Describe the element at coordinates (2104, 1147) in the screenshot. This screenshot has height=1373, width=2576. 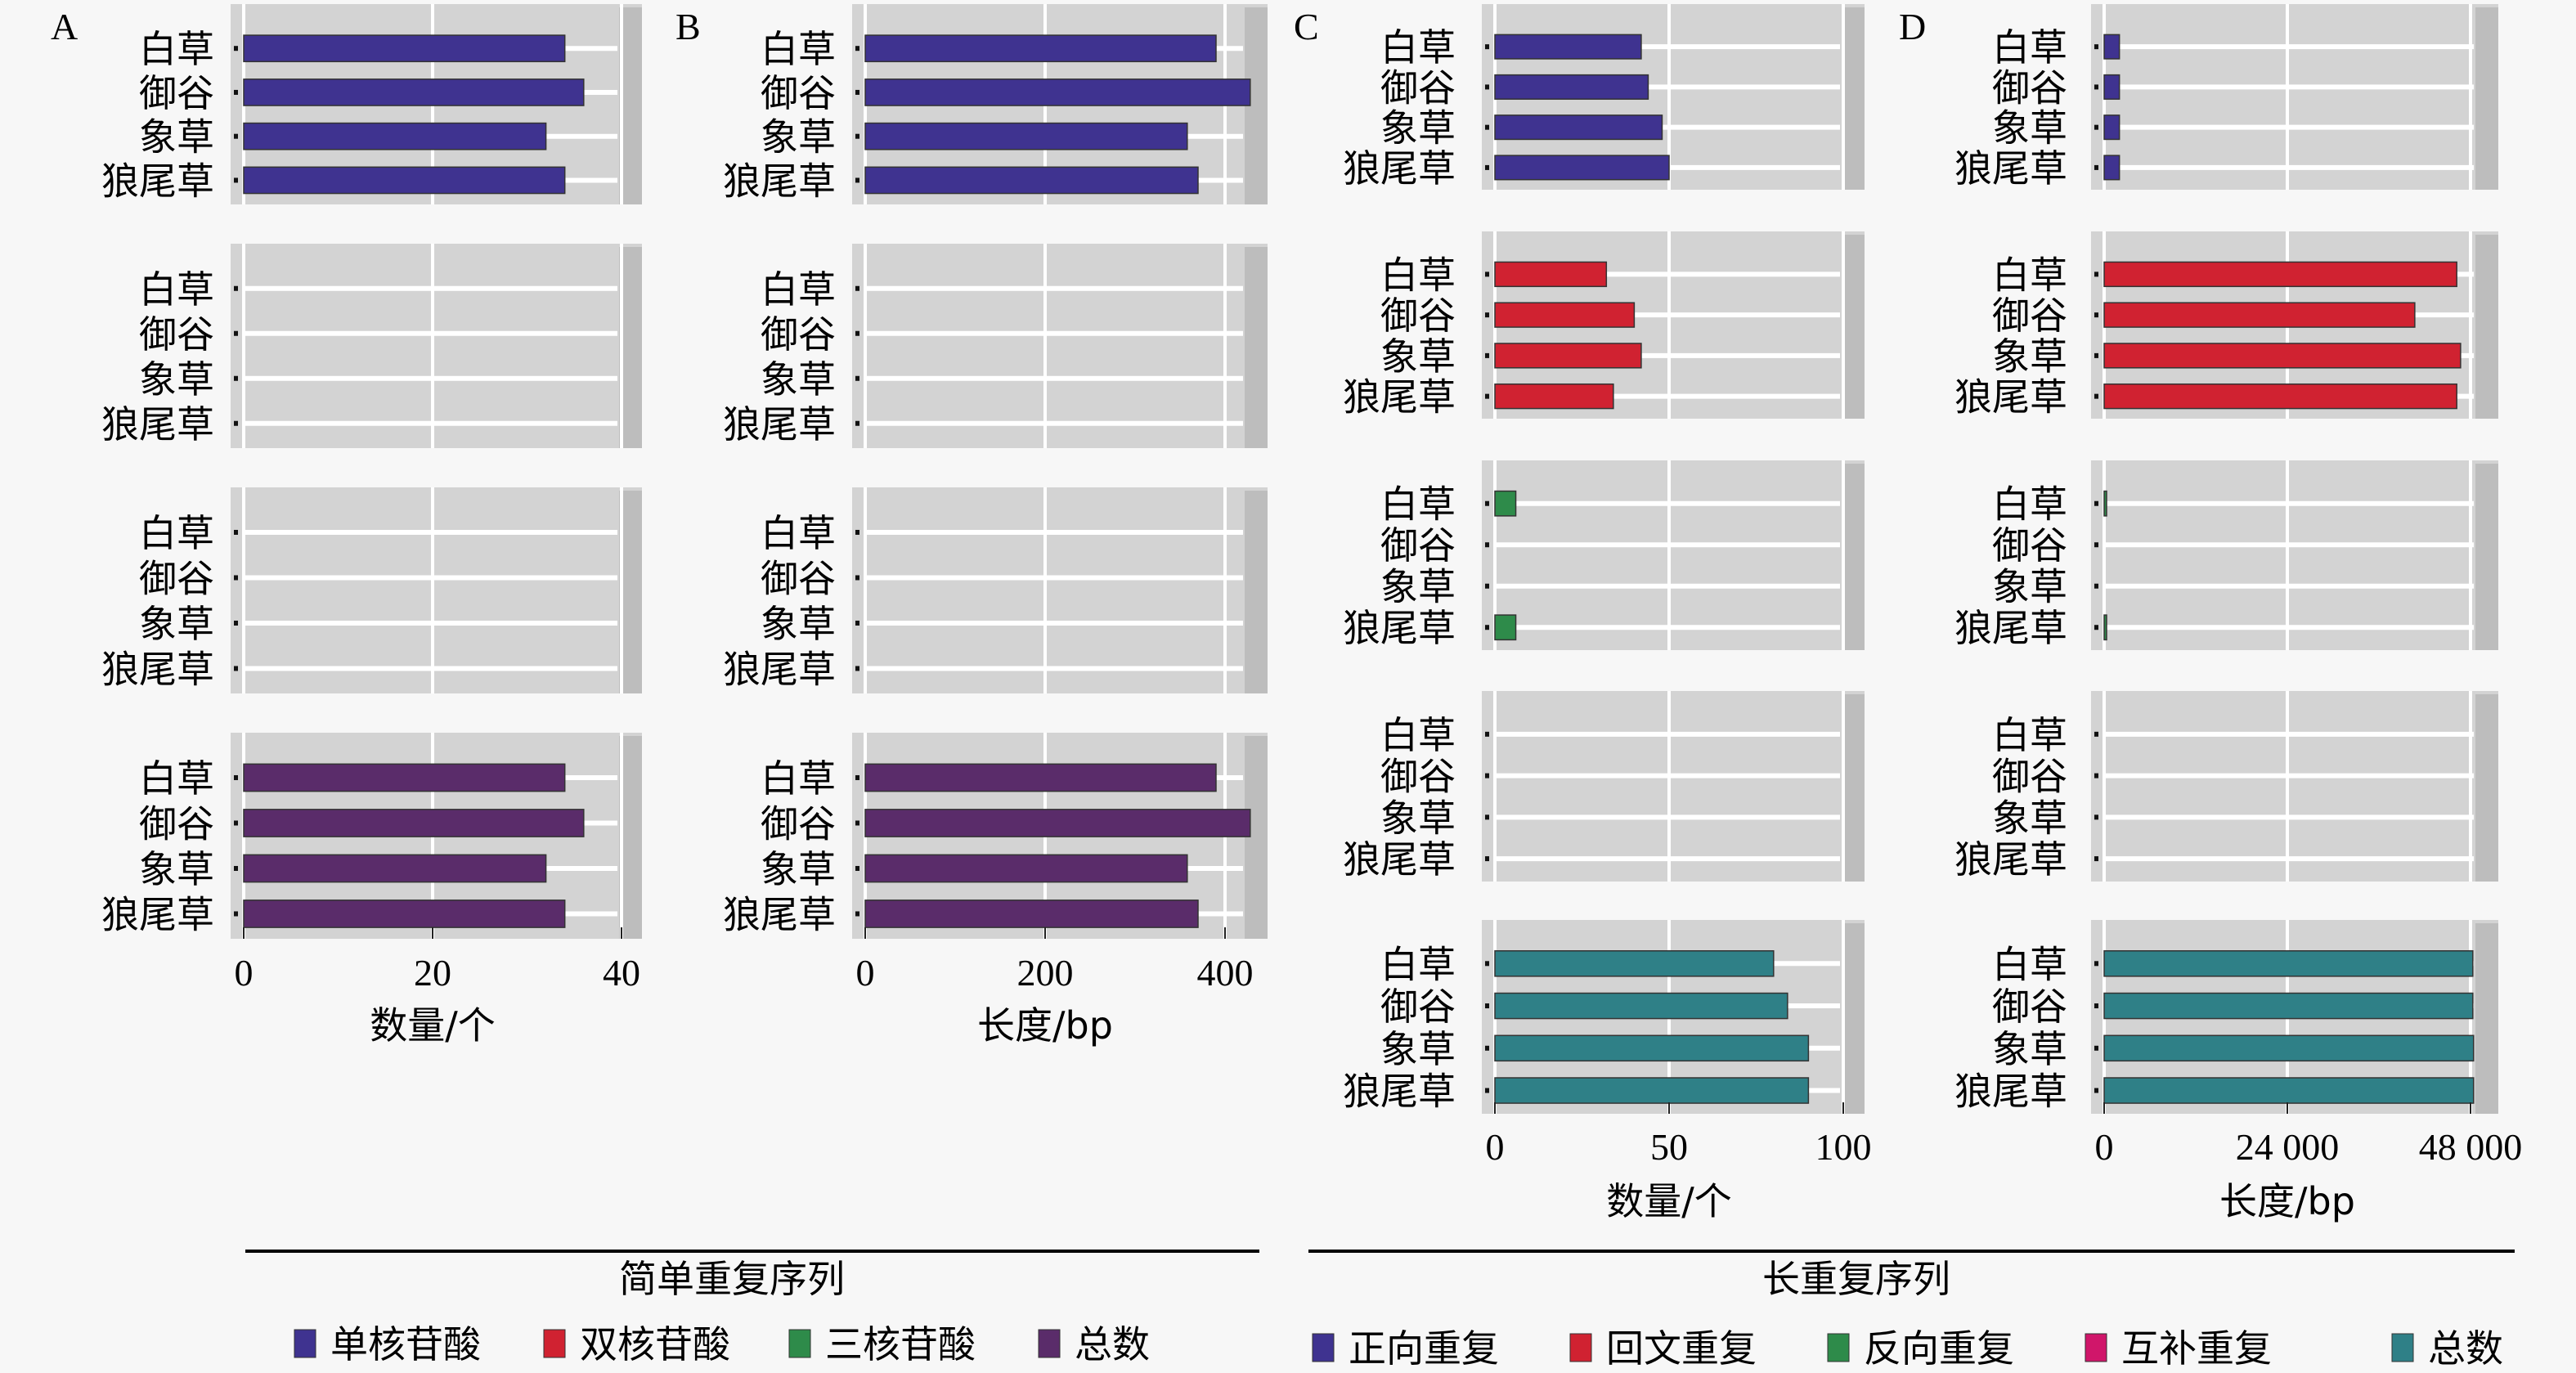
I see `x-tick-label: 0` at that location.